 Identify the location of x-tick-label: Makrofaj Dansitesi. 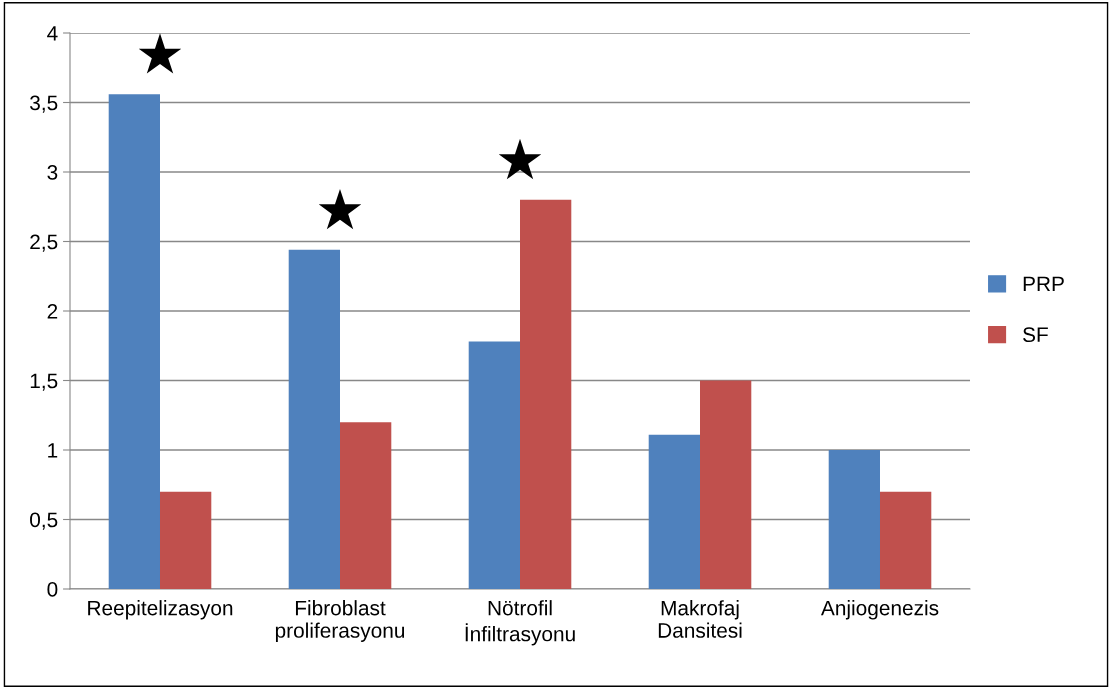
(700, 619).